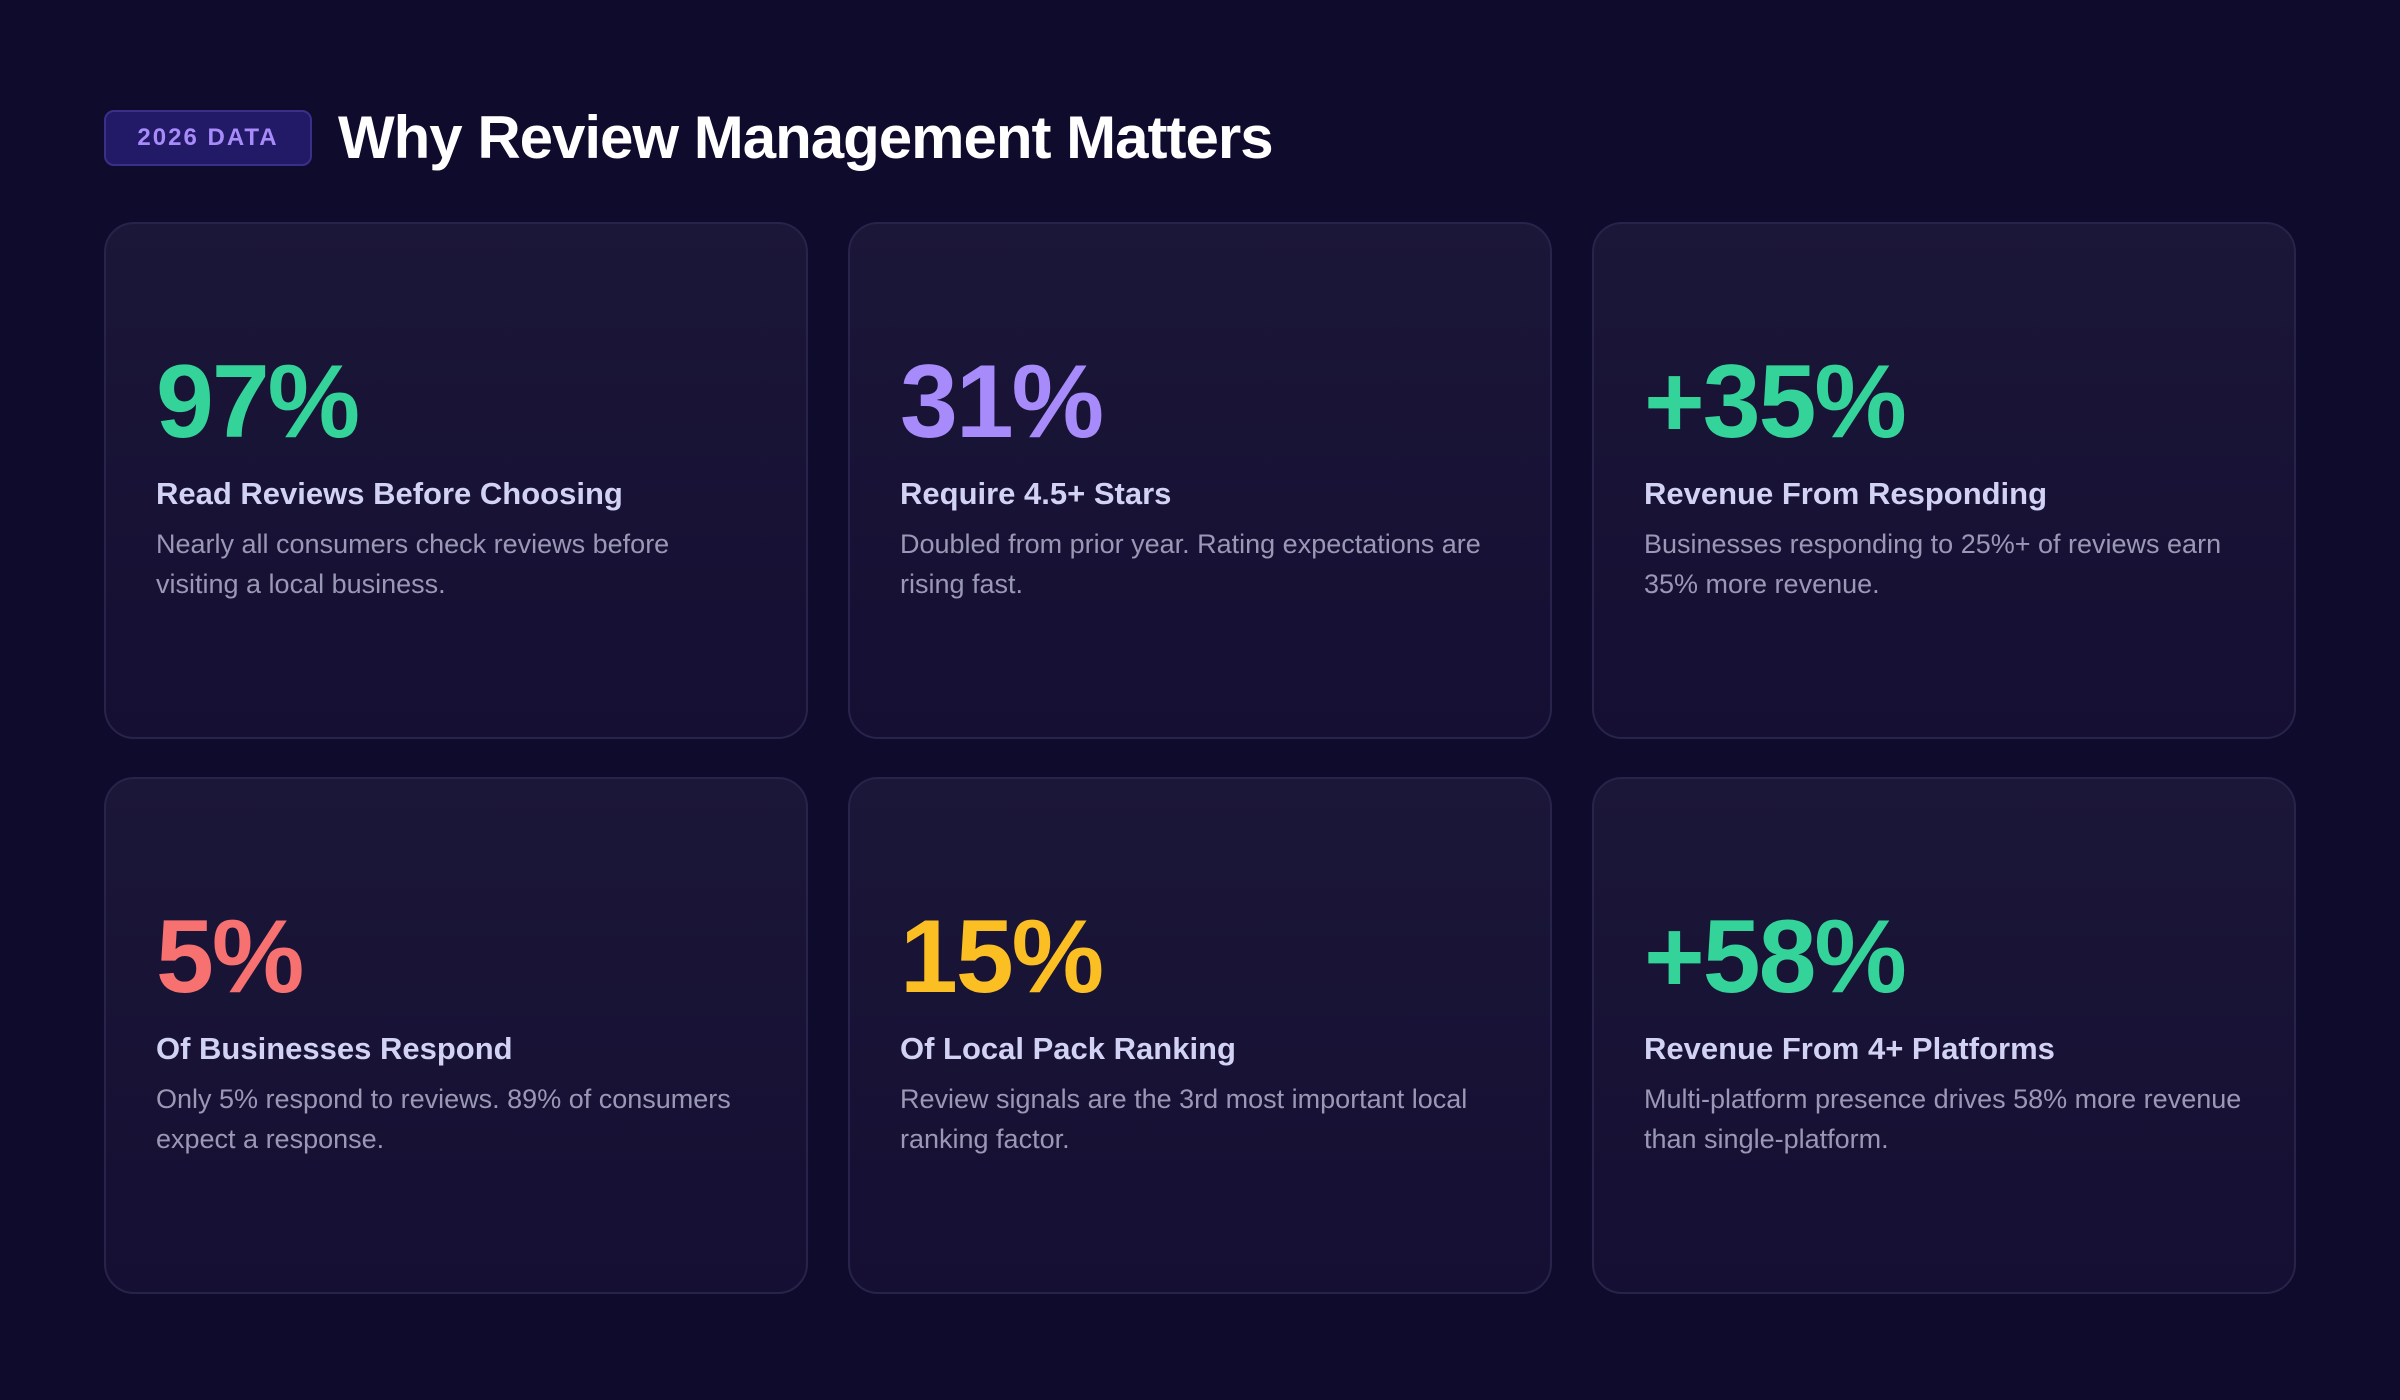  What do you see at coordinates (230, 957) in the screenshot?
I see `stat-value: 5%` at bounding box center [230, 957].